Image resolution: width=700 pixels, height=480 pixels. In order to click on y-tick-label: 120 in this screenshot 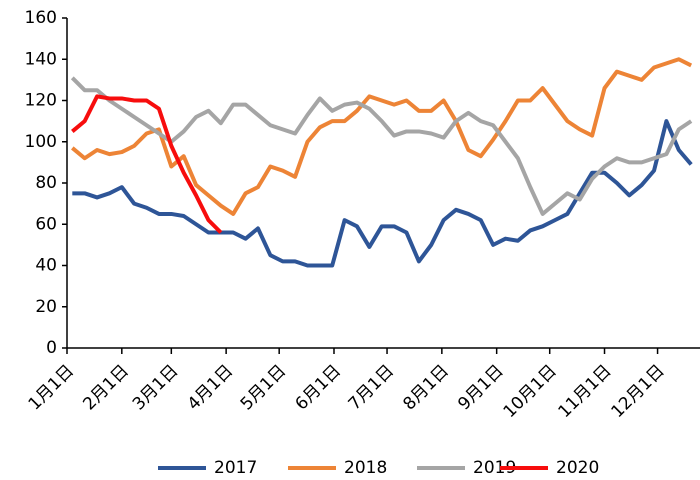, I will do `click(41, 101)`.